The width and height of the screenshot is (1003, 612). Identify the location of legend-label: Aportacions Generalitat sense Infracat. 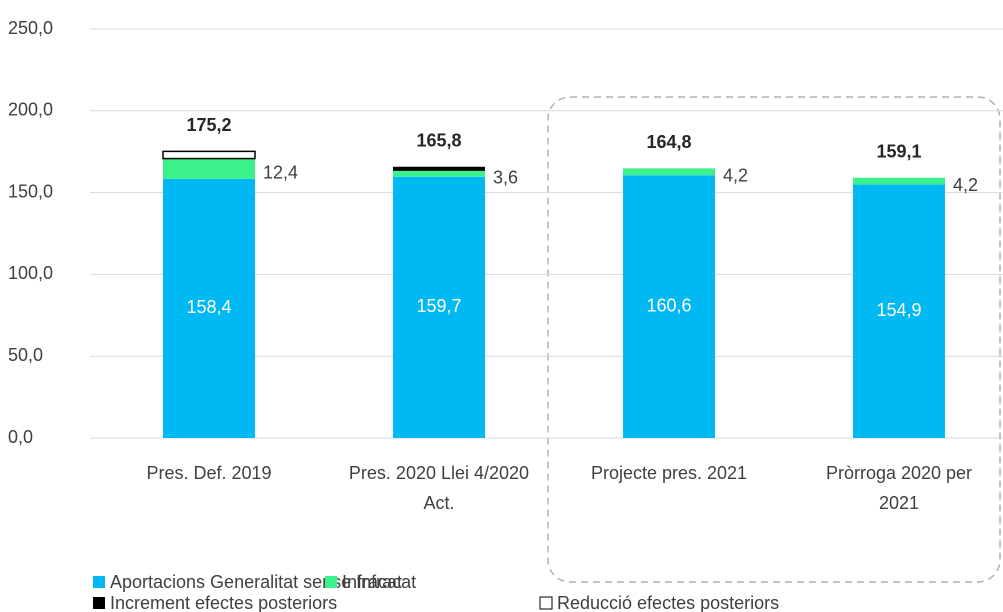
(263, 582).